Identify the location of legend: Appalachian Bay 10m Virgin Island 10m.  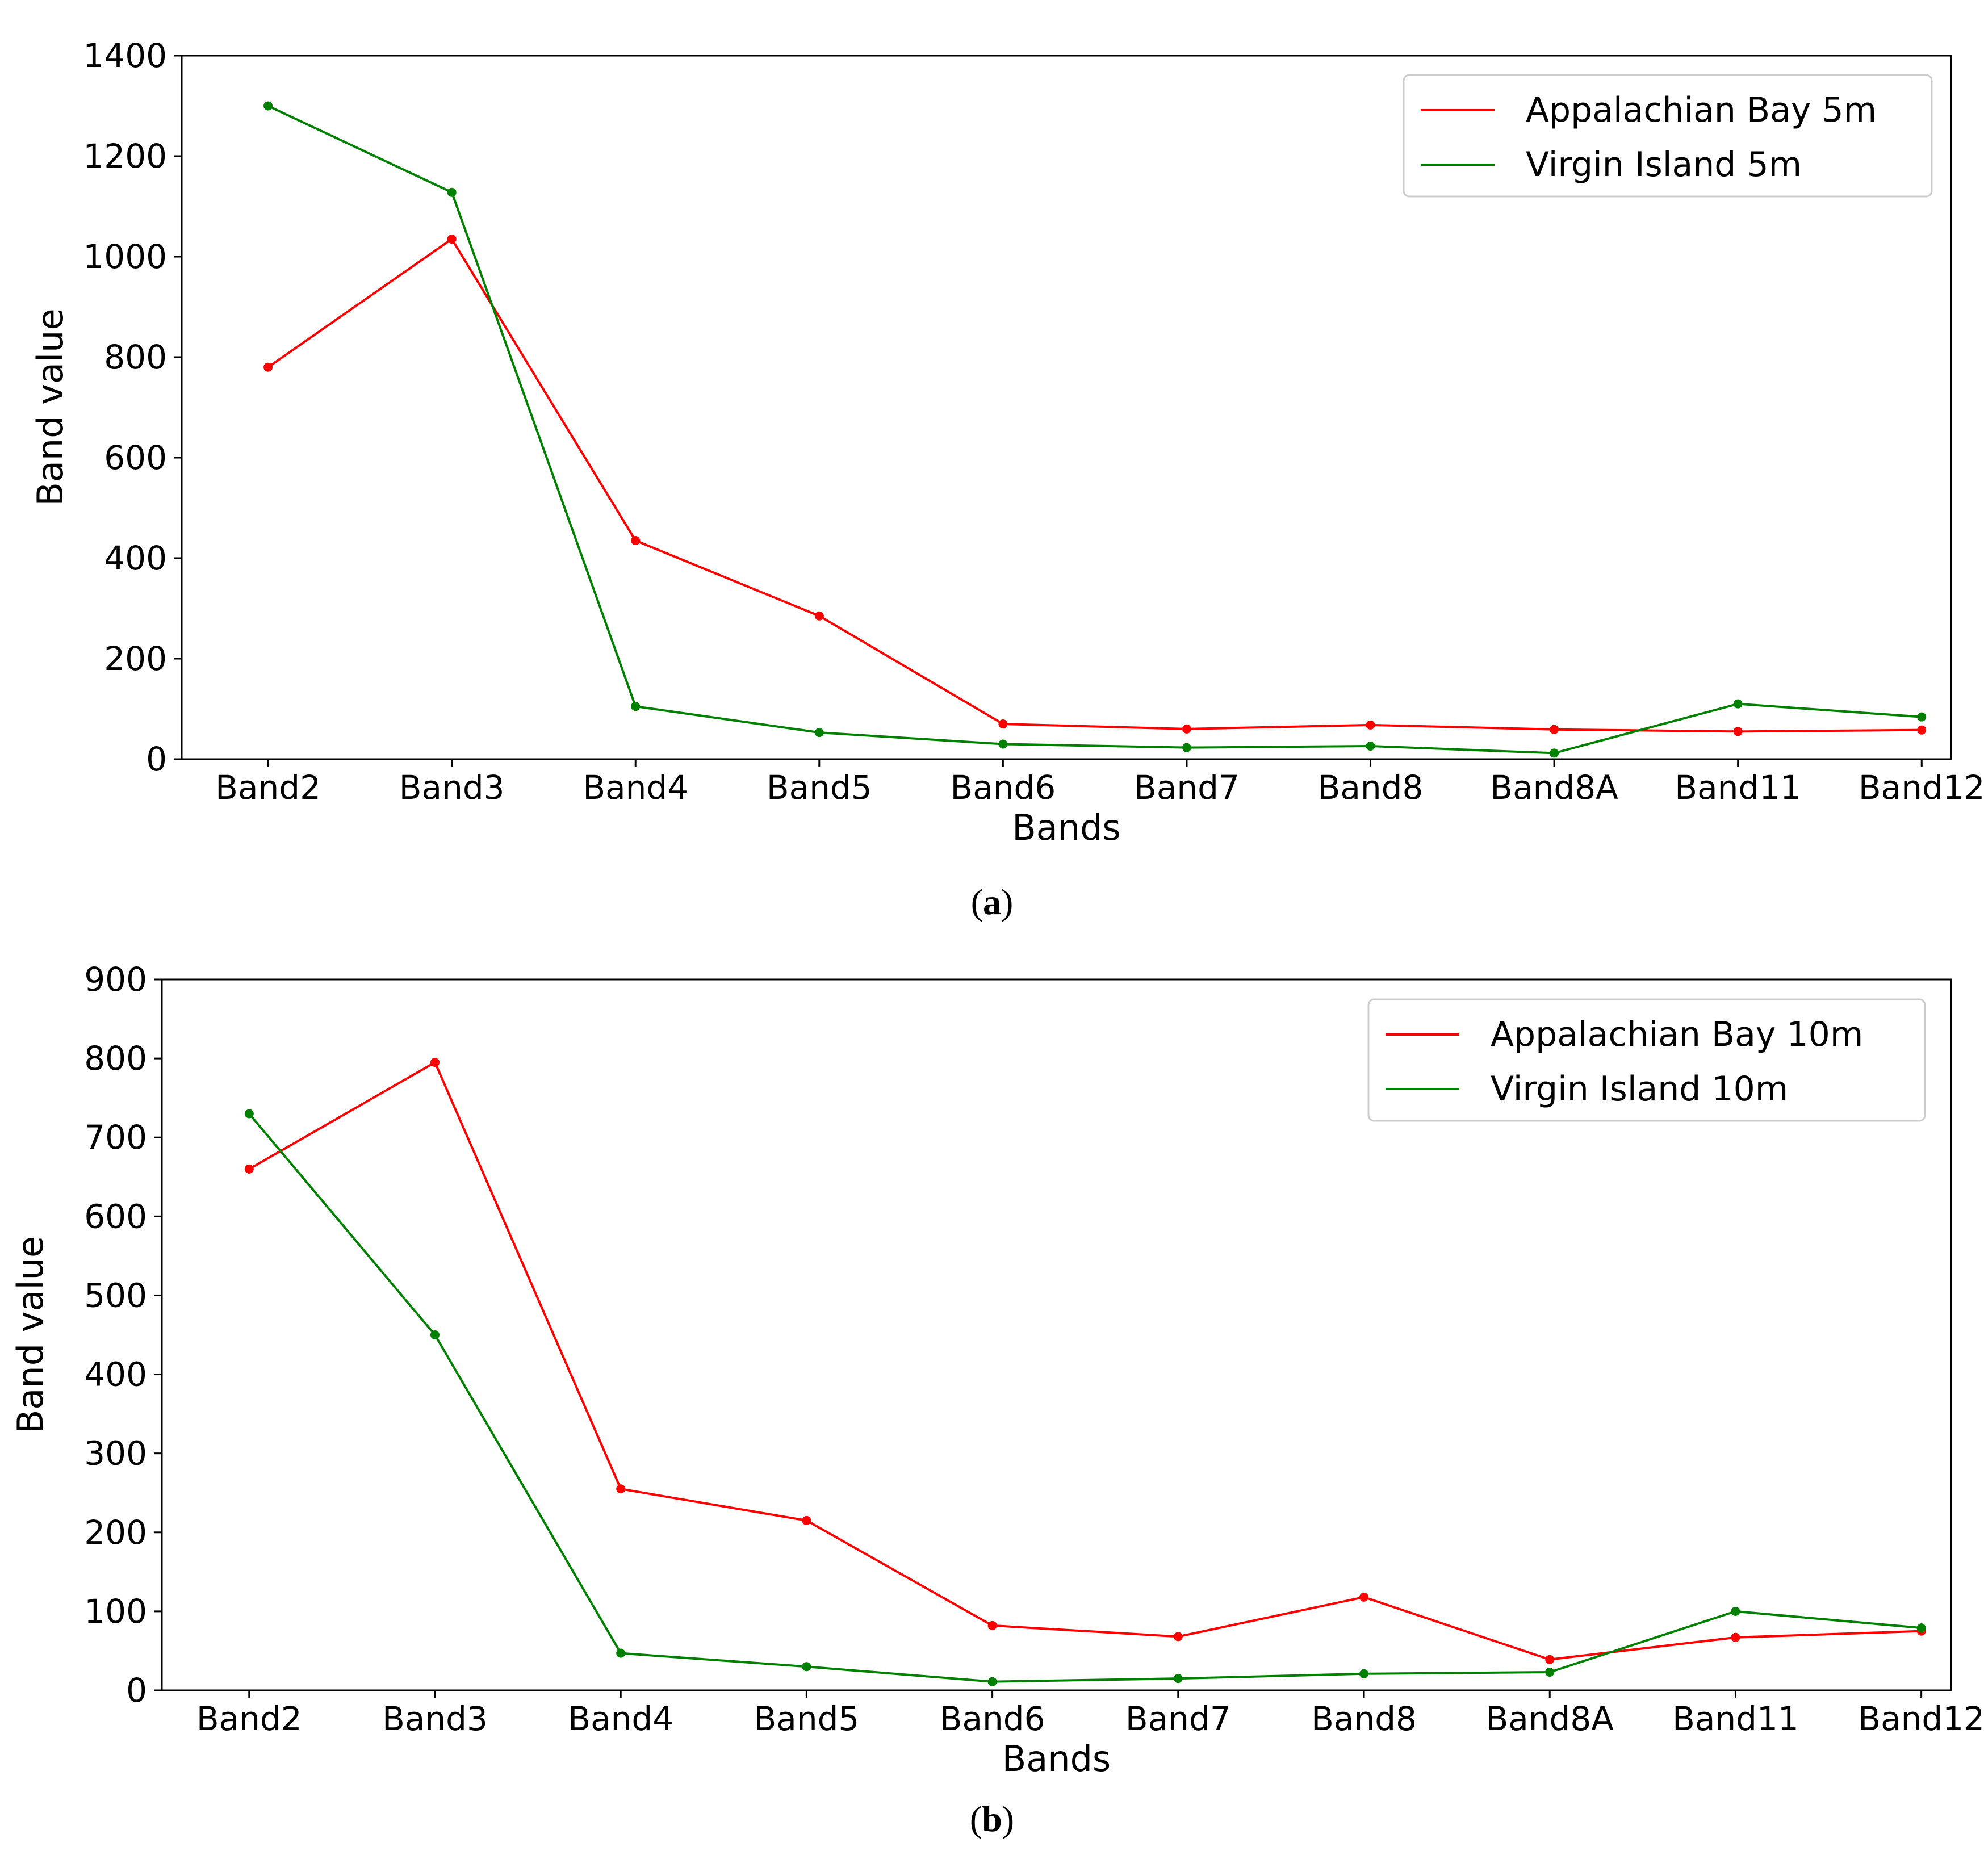
(1646, 1060).